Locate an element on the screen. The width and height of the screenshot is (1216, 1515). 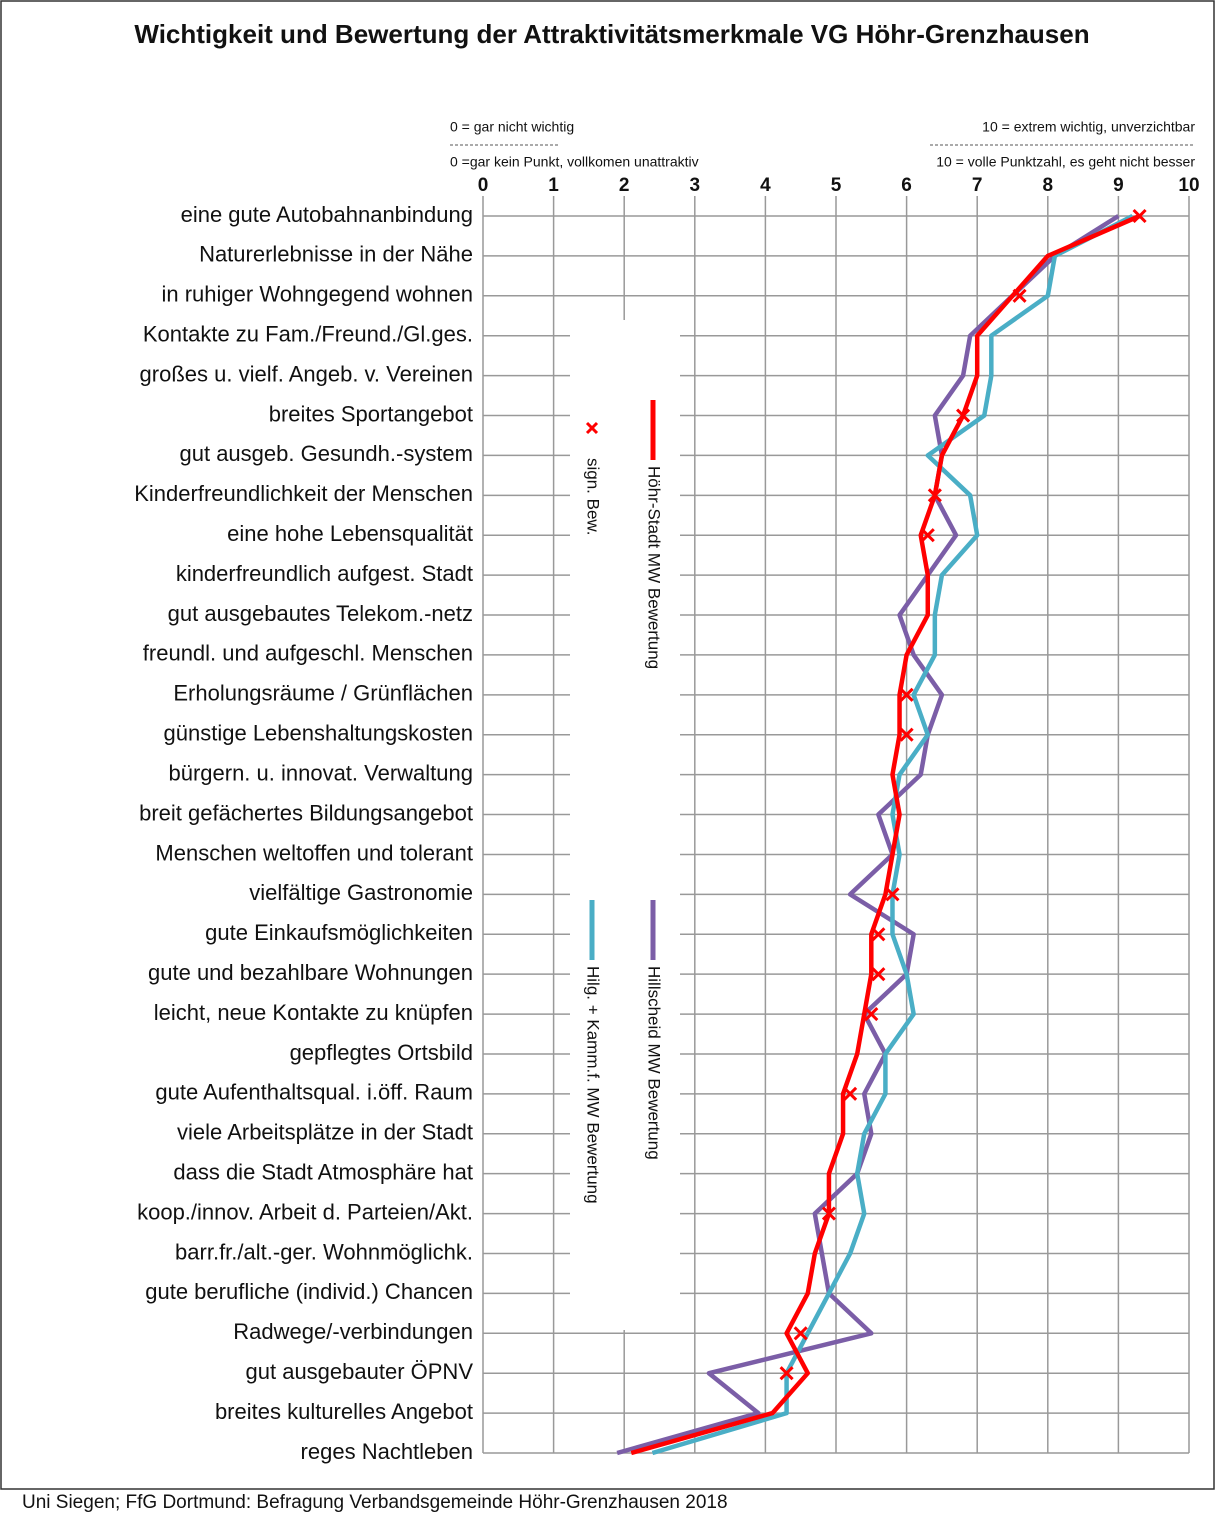
y-tick-label: gute berufliche (individ.) Chancen is located at coordinates (309, 1291).